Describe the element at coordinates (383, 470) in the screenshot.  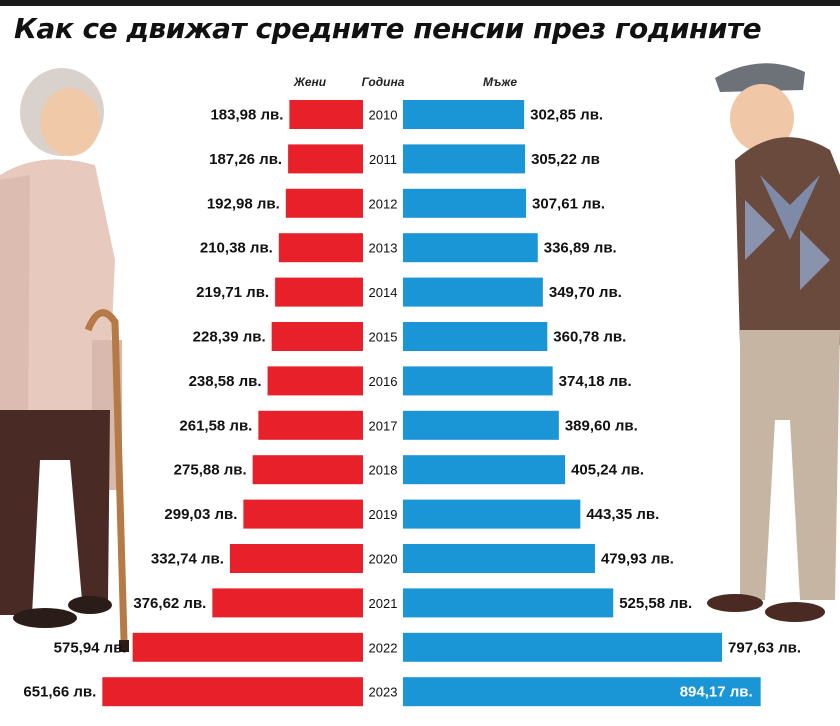
I see `year-label: 2018` at that location.